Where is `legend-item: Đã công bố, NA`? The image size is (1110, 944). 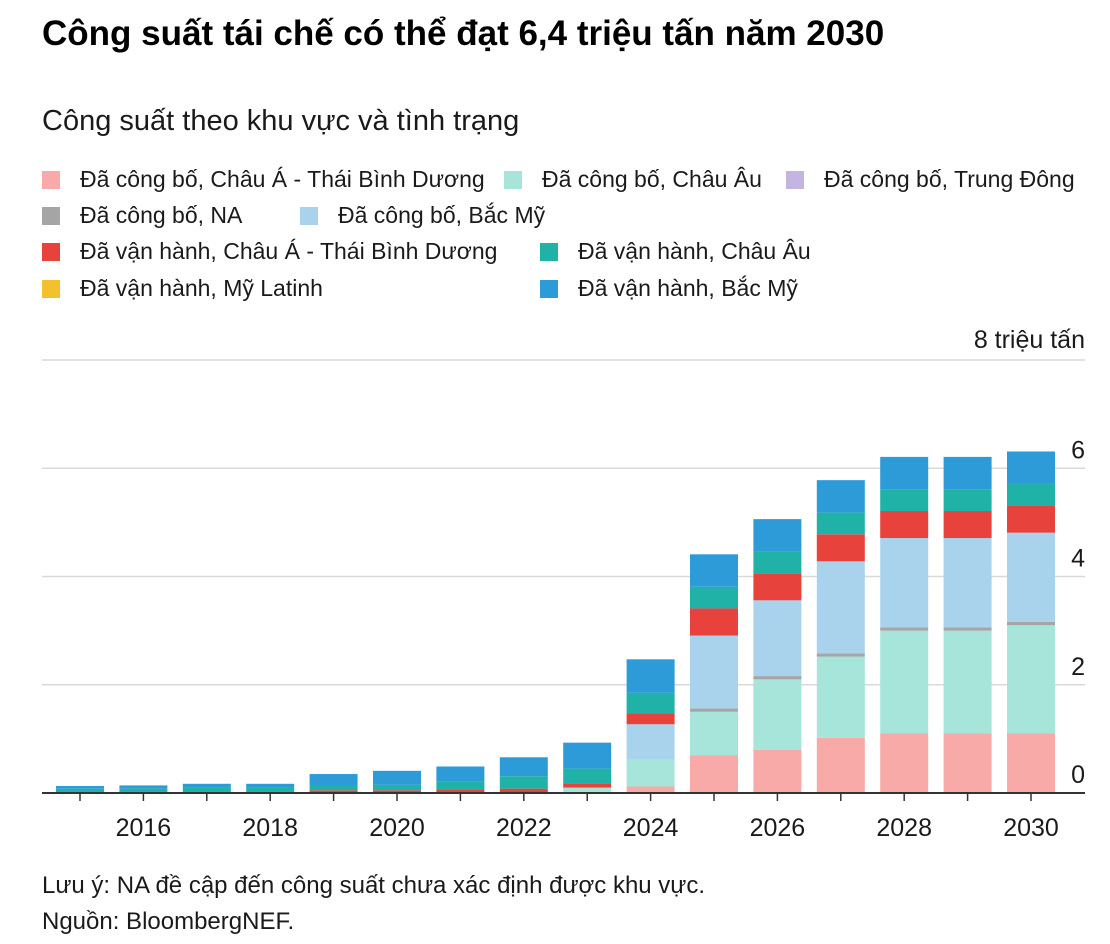
legend-item: Đã công bố, NA is located at coordinates (142, 215).